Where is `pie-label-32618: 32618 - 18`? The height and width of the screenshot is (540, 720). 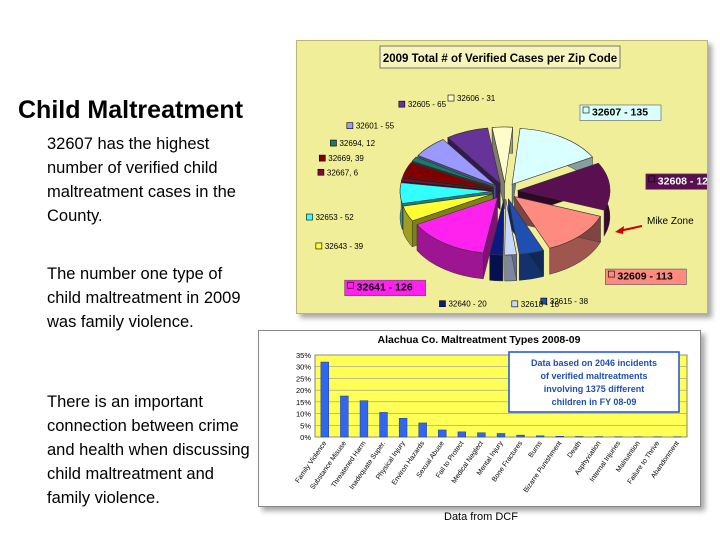 pie-label-32618: 32618 - 18 is located at coordinates (535, 304).